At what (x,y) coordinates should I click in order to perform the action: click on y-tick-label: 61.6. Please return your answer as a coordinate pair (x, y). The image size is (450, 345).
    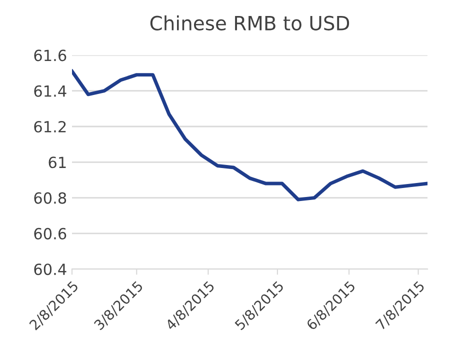
    Looking at the image, I should click on (50, 56).